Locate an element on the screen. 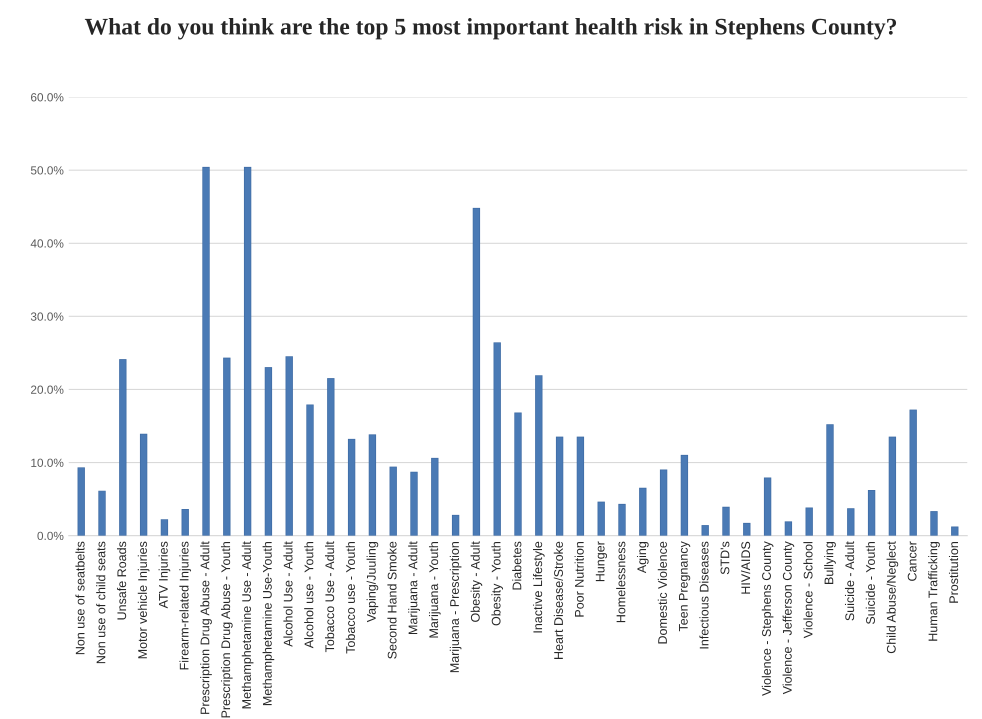  x-tick-label: Teen Pregnancy is located at coordinates (684, 586).